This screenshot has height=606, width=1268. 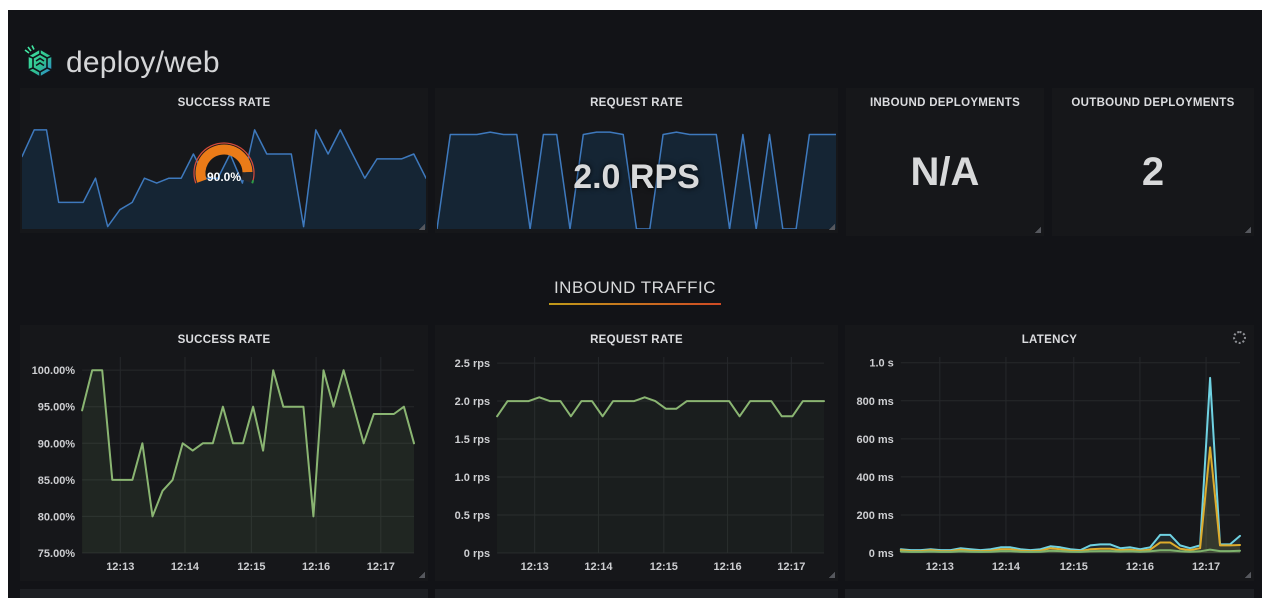 What do you see at coordinates (1153, 171) in the screenshot?
I see `outbound-deployments-value: 2` at bounding box center [1153, 171].